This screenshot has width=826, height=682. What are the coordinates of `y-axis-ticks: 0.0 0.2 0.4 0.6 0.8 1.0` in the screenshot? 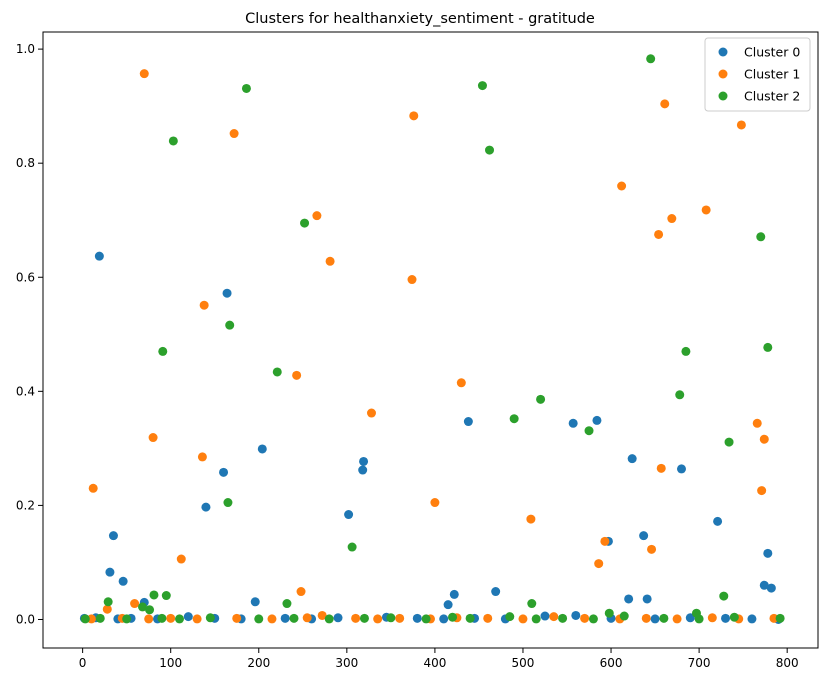 It's located at (29, 334).